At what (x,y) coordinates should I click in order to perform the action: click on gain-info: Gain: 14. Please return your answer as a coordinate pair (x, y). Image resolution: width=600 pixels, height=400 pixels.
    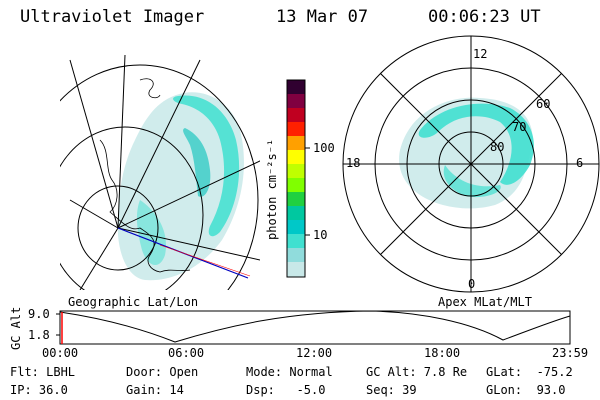
    Looking at the image, I should click on (155, 390).